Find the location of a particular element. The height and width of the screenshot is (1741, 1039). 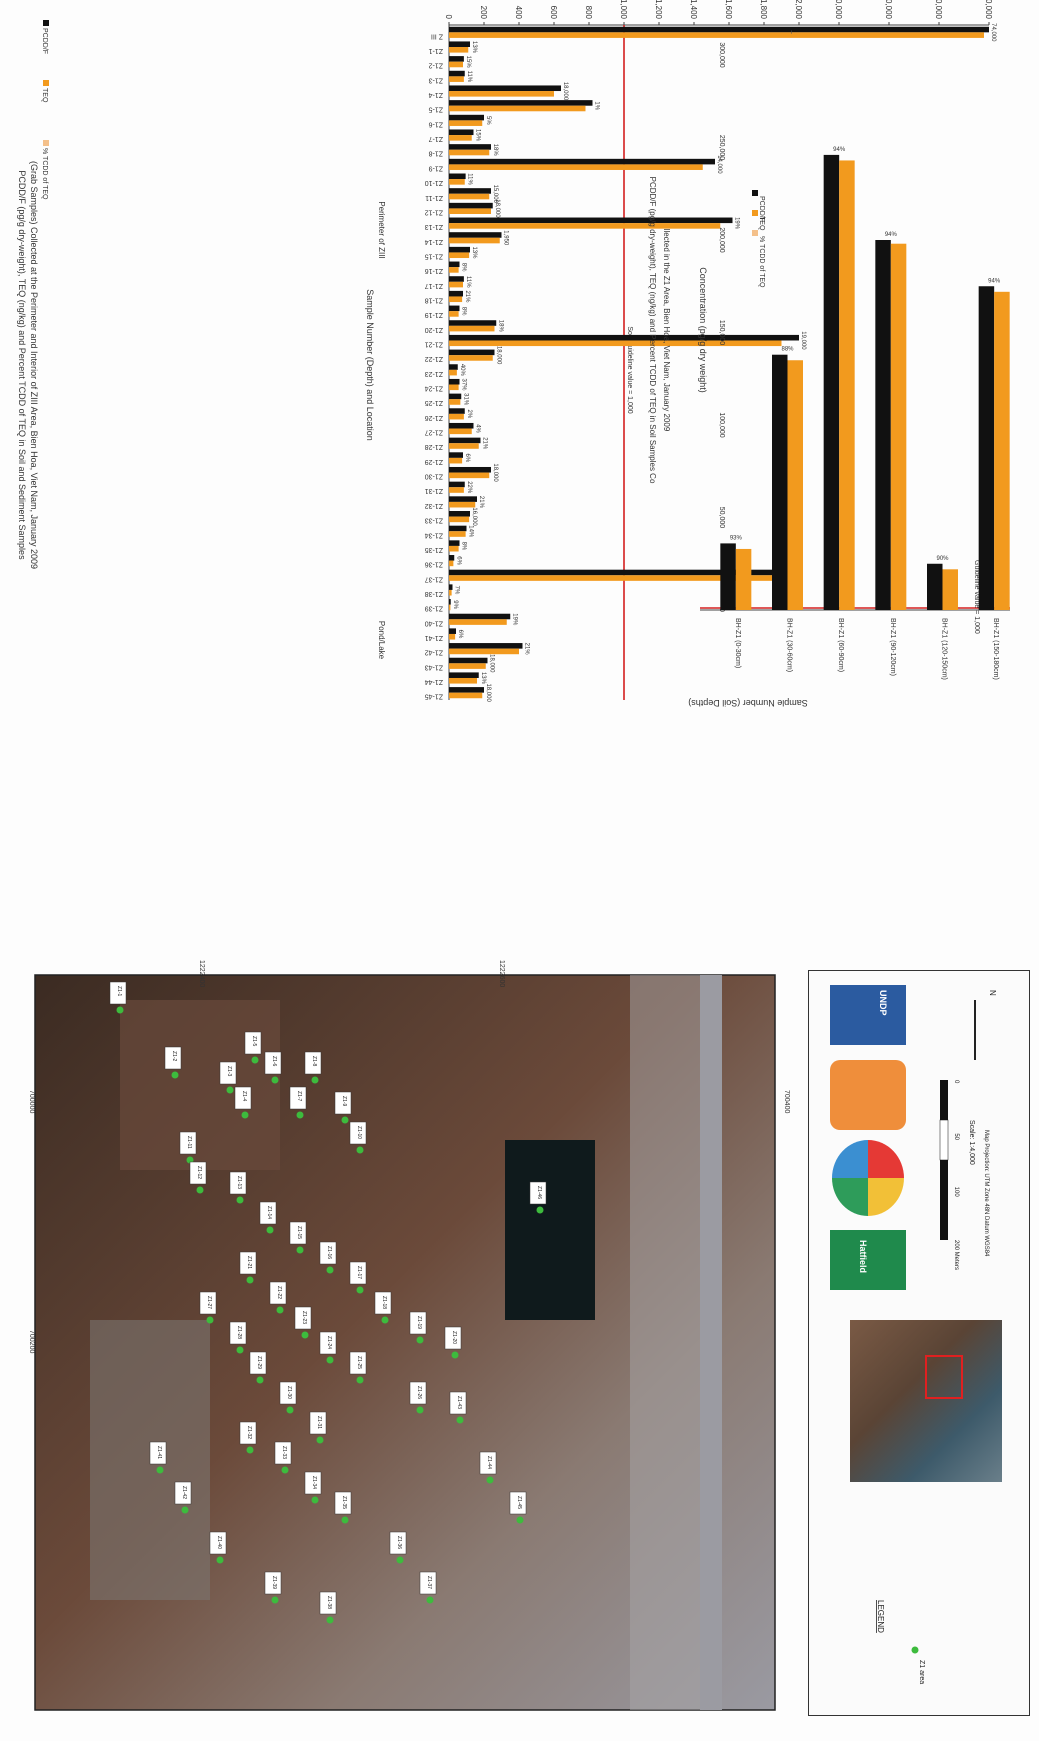

chart1-legend-swatch is located at coordinates (46, 23).